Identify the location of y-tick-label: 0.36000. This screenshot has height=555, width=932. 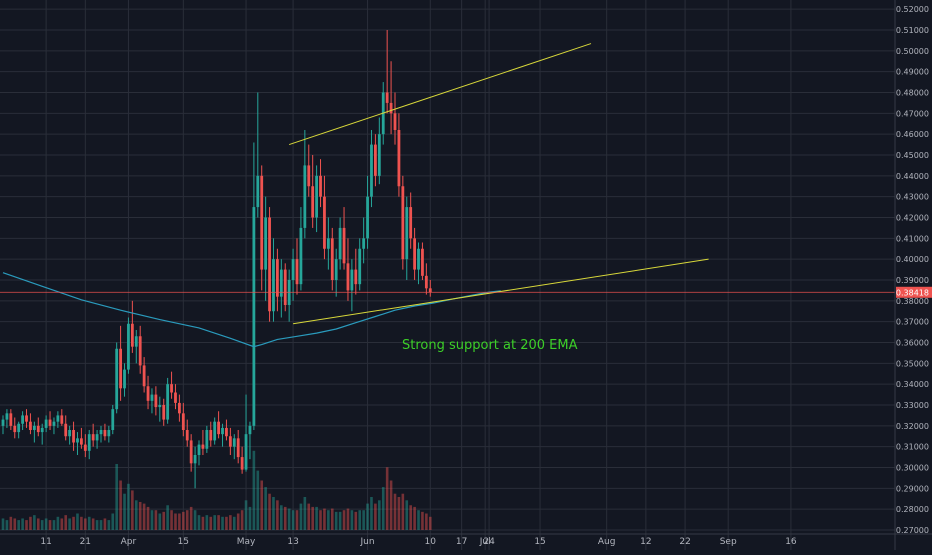
(912, 343).